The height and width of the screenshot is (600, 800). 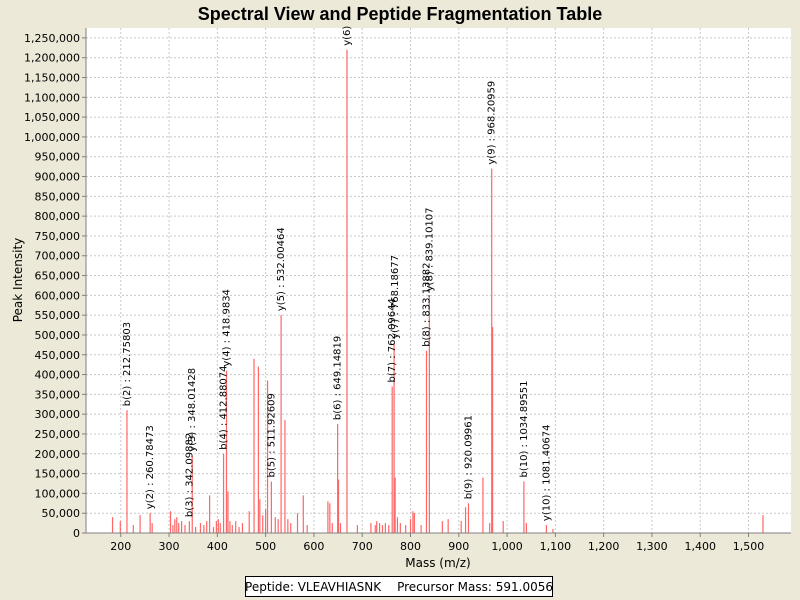 What do you see at coordinates (429, 249) in the screenshot?
I see `fragment-label: y(8) : 839.10107` at bounding box center [429, 249].